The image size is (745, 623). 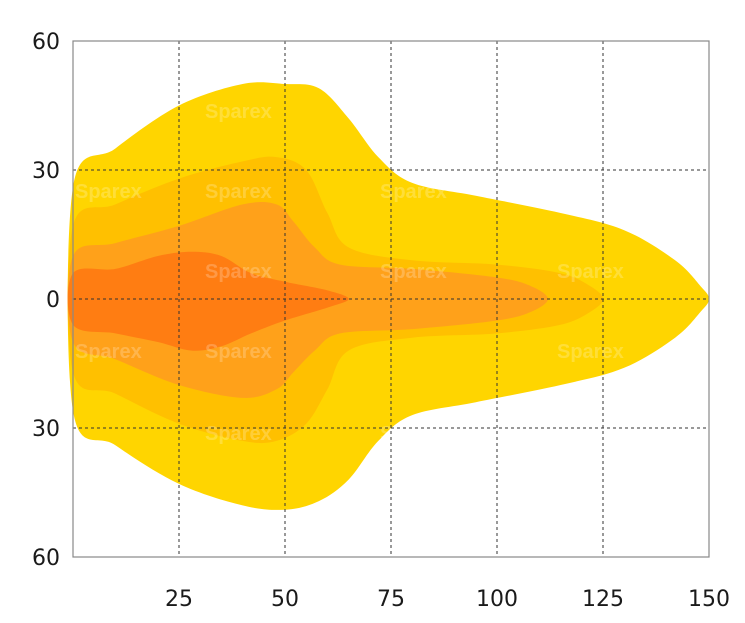 I want to click on x-tick-label: 150, so click(x=709, y=599).